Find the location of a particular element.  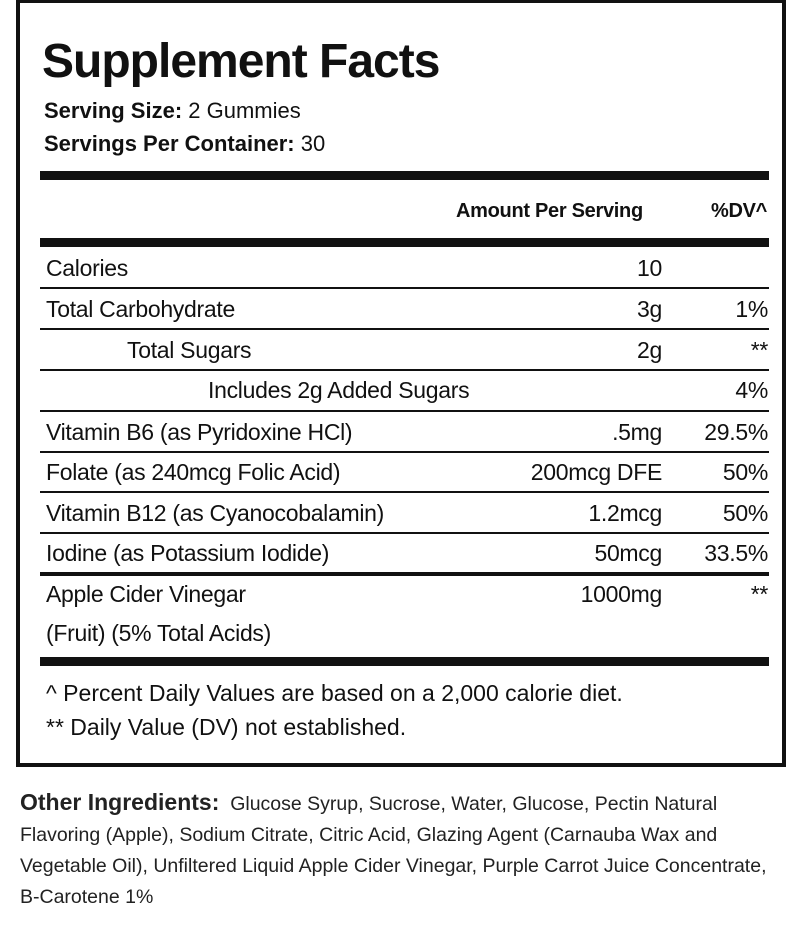

table-row: Vitamin B12 (as Cyanocobalamin) 1.2mcg 50% is located at coordinates (407, 520).